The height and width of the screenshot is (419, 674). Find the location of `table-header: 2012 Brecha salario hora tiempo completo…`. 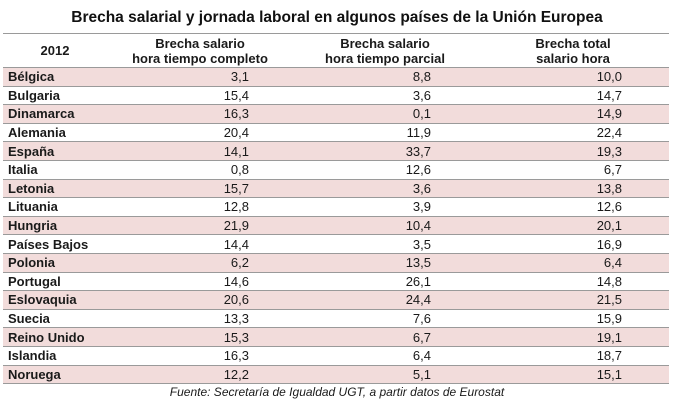

table-header: 2012 Brecha salario hora tiempo completo… is located at coordinates (336, 50).